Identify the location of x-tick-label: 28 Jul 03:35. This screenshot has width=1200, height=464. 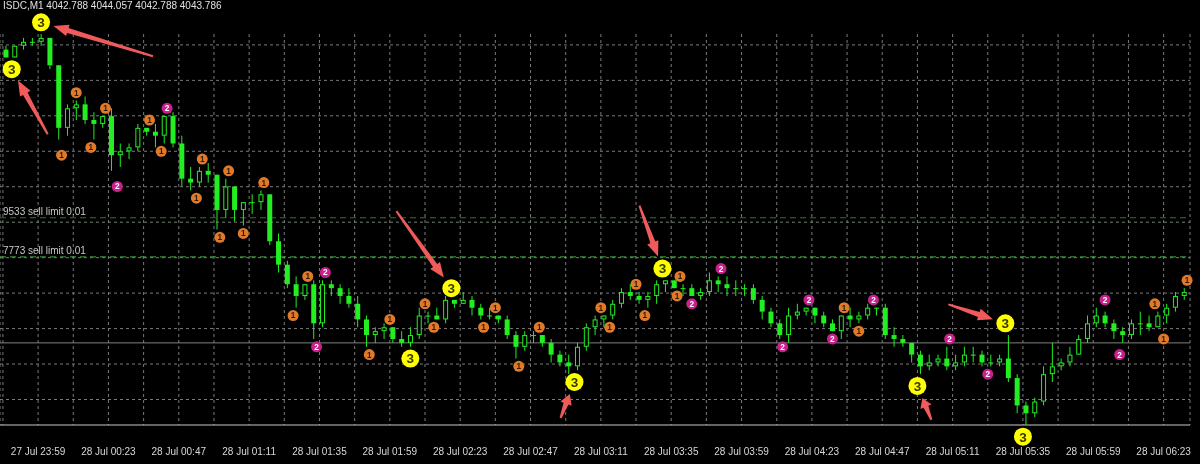
(671, 452).